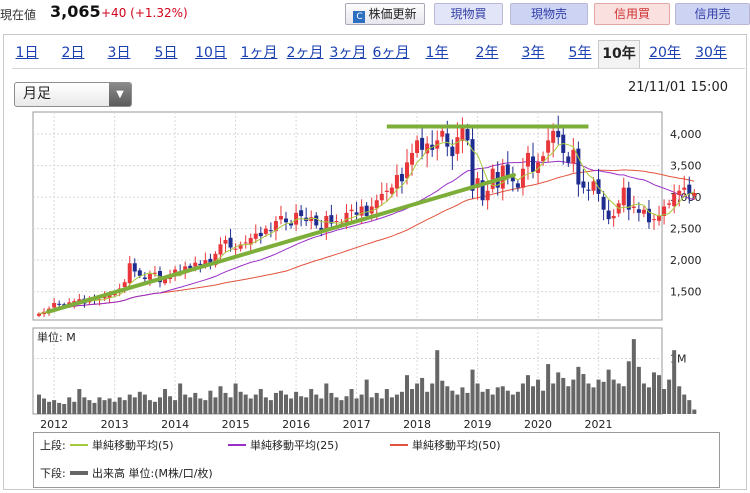  Describe the element at coordinates (119, 53) in the screenshot. I see `tab-2: 3日` at that location.